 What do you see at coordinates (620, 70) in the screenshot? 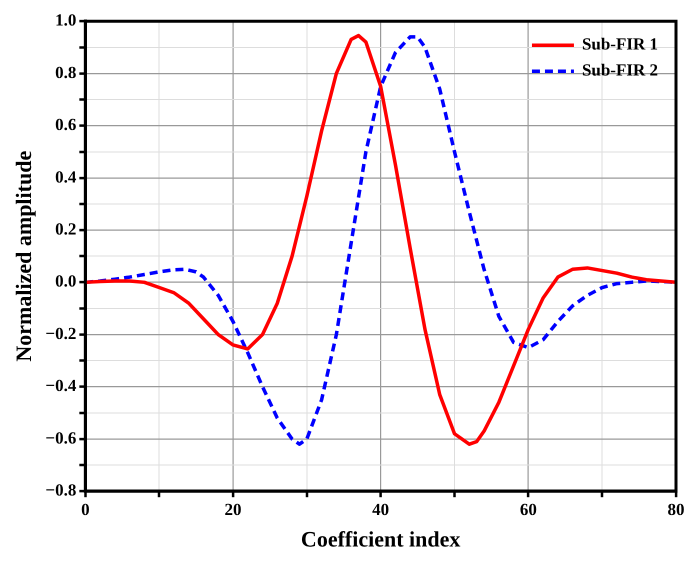
I see `legend-label: Sub-FIR 2` at bounding box center [620, 70].